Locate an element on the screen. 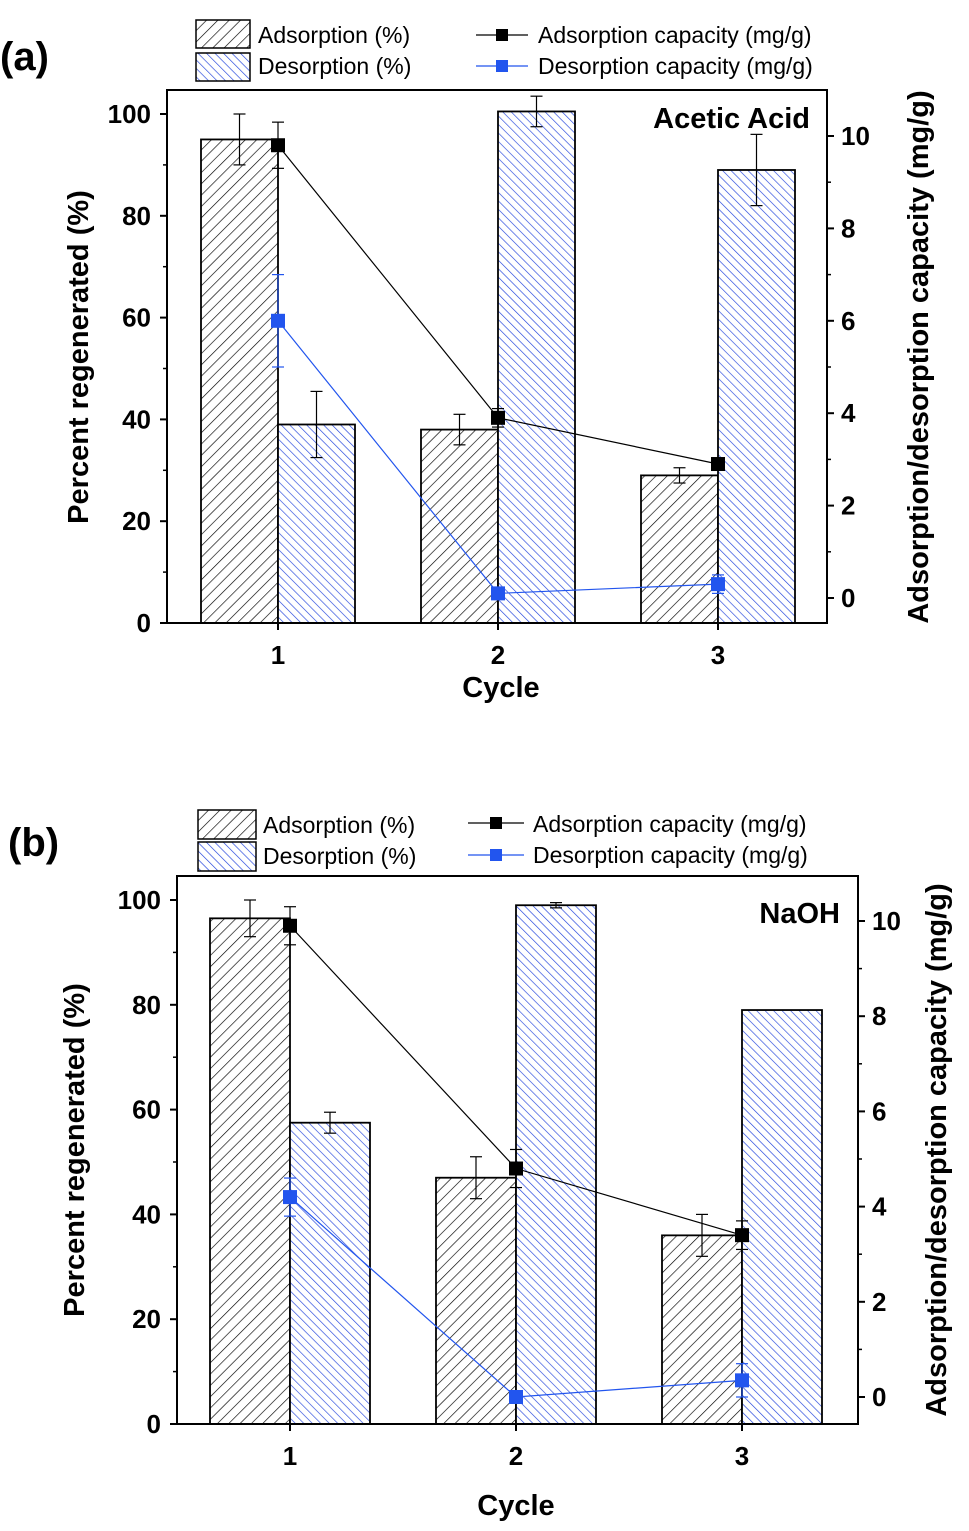 The height and width of the screenshot is (1531, 969). panel-a-ylabel: Percent regenerated (%) is located at coordinates (79, 357).